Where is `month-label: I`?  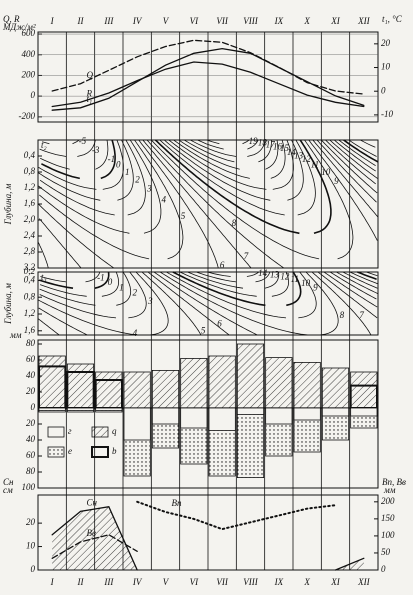 month-label: I is located at coordinates (52, 582).